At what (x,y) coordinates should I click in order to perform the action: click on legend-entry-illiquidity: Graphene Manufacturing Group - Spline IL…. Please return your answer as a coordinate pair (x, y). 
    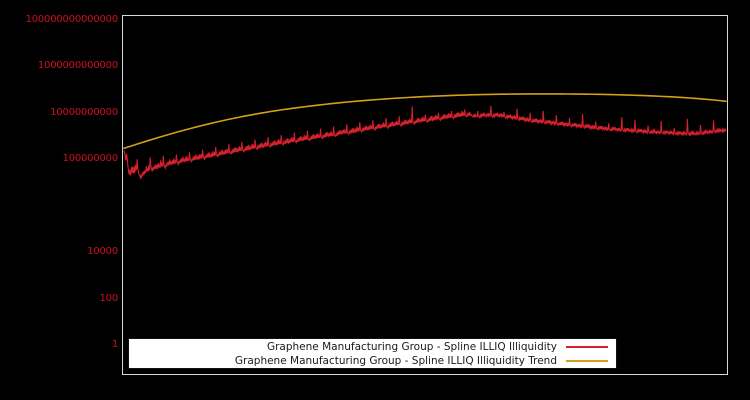
    Looking at the image, I should click on (369, 347).